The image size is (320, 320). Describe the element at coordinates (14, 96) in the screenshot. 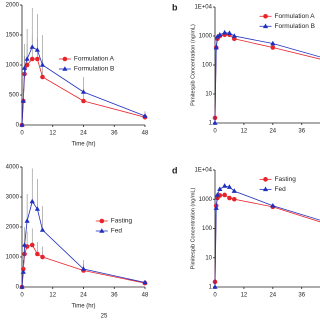

I see `y-tick-label: 500` at that location.